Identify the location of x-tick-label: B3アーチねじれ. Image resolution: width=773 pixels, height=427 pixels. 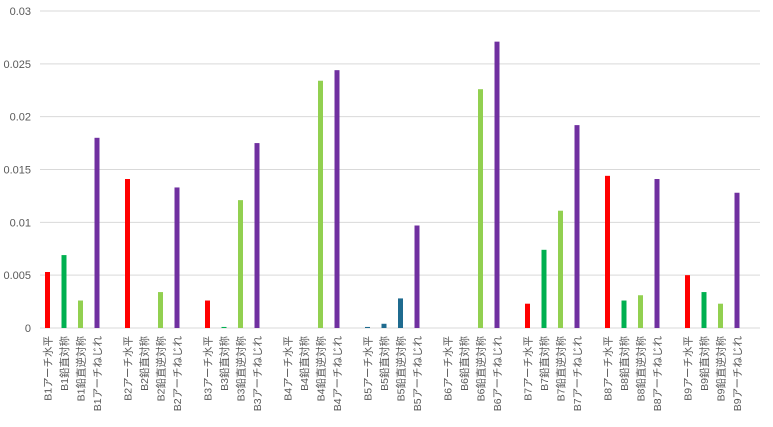
(258, 374).